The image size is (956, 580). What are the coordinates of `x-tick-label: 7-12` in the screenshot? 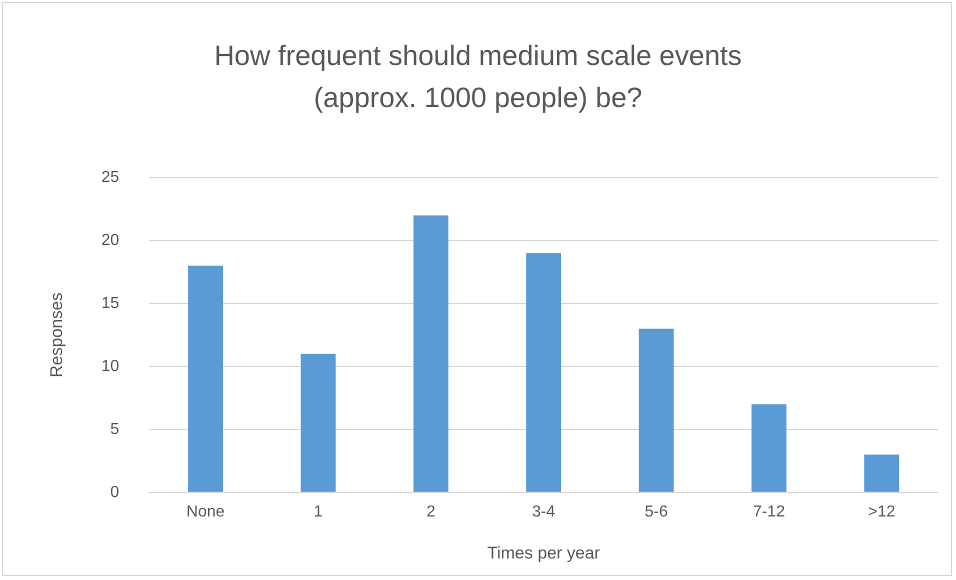 It's located at (769, 511).